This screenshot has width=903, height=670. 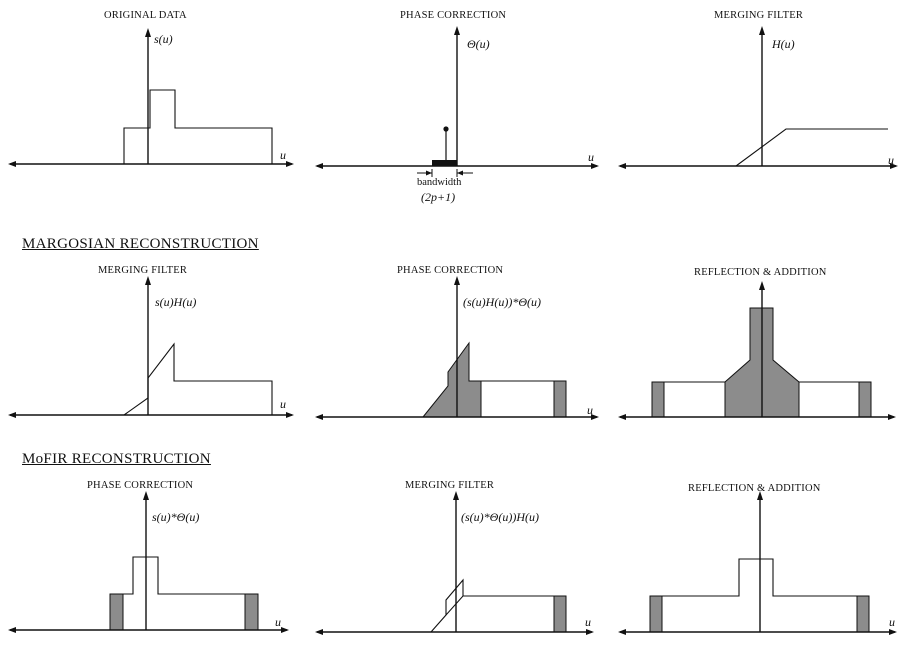 I want to click on bandwidth-block, so click(x=444, y=163).